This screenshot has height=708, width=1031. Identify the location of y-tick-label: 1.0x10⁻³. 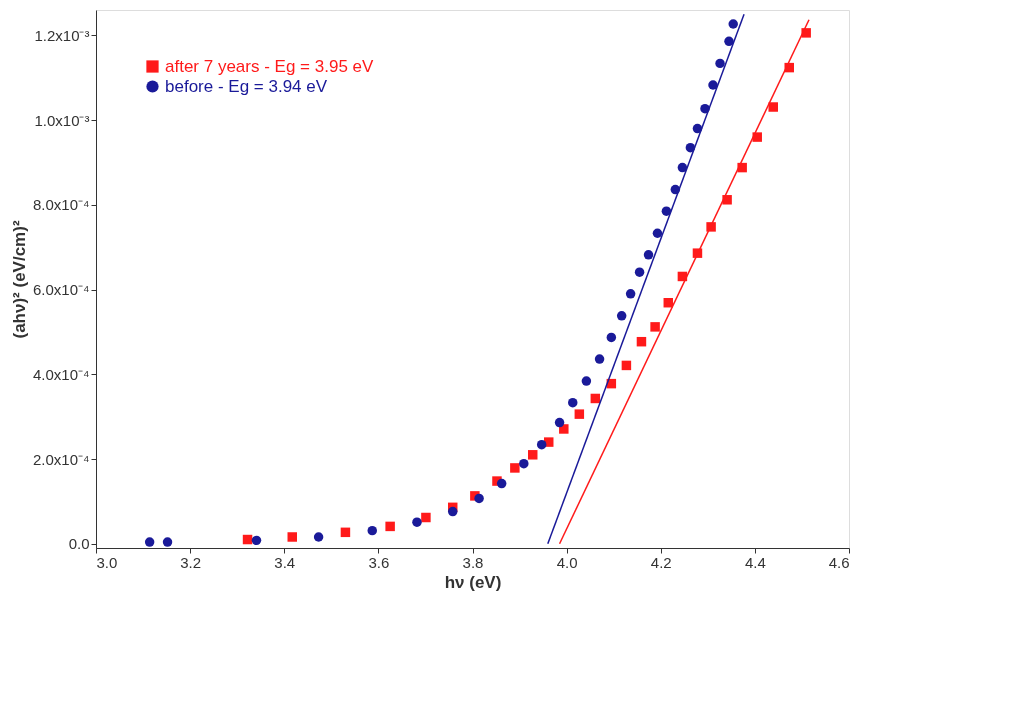
(62, 120).